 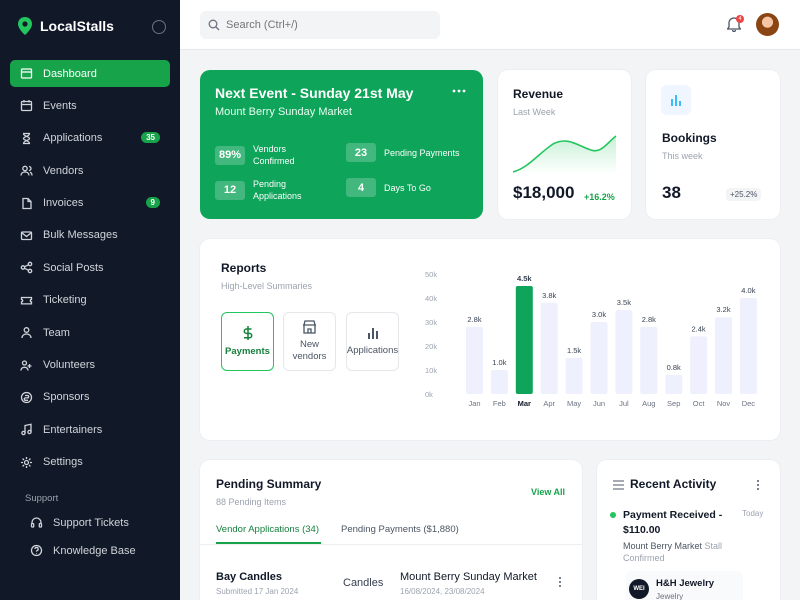 What do you see at coordinates (230, 155) in the screenshot?
I see `stat-value: 89%` at bounding box center [230, 155].